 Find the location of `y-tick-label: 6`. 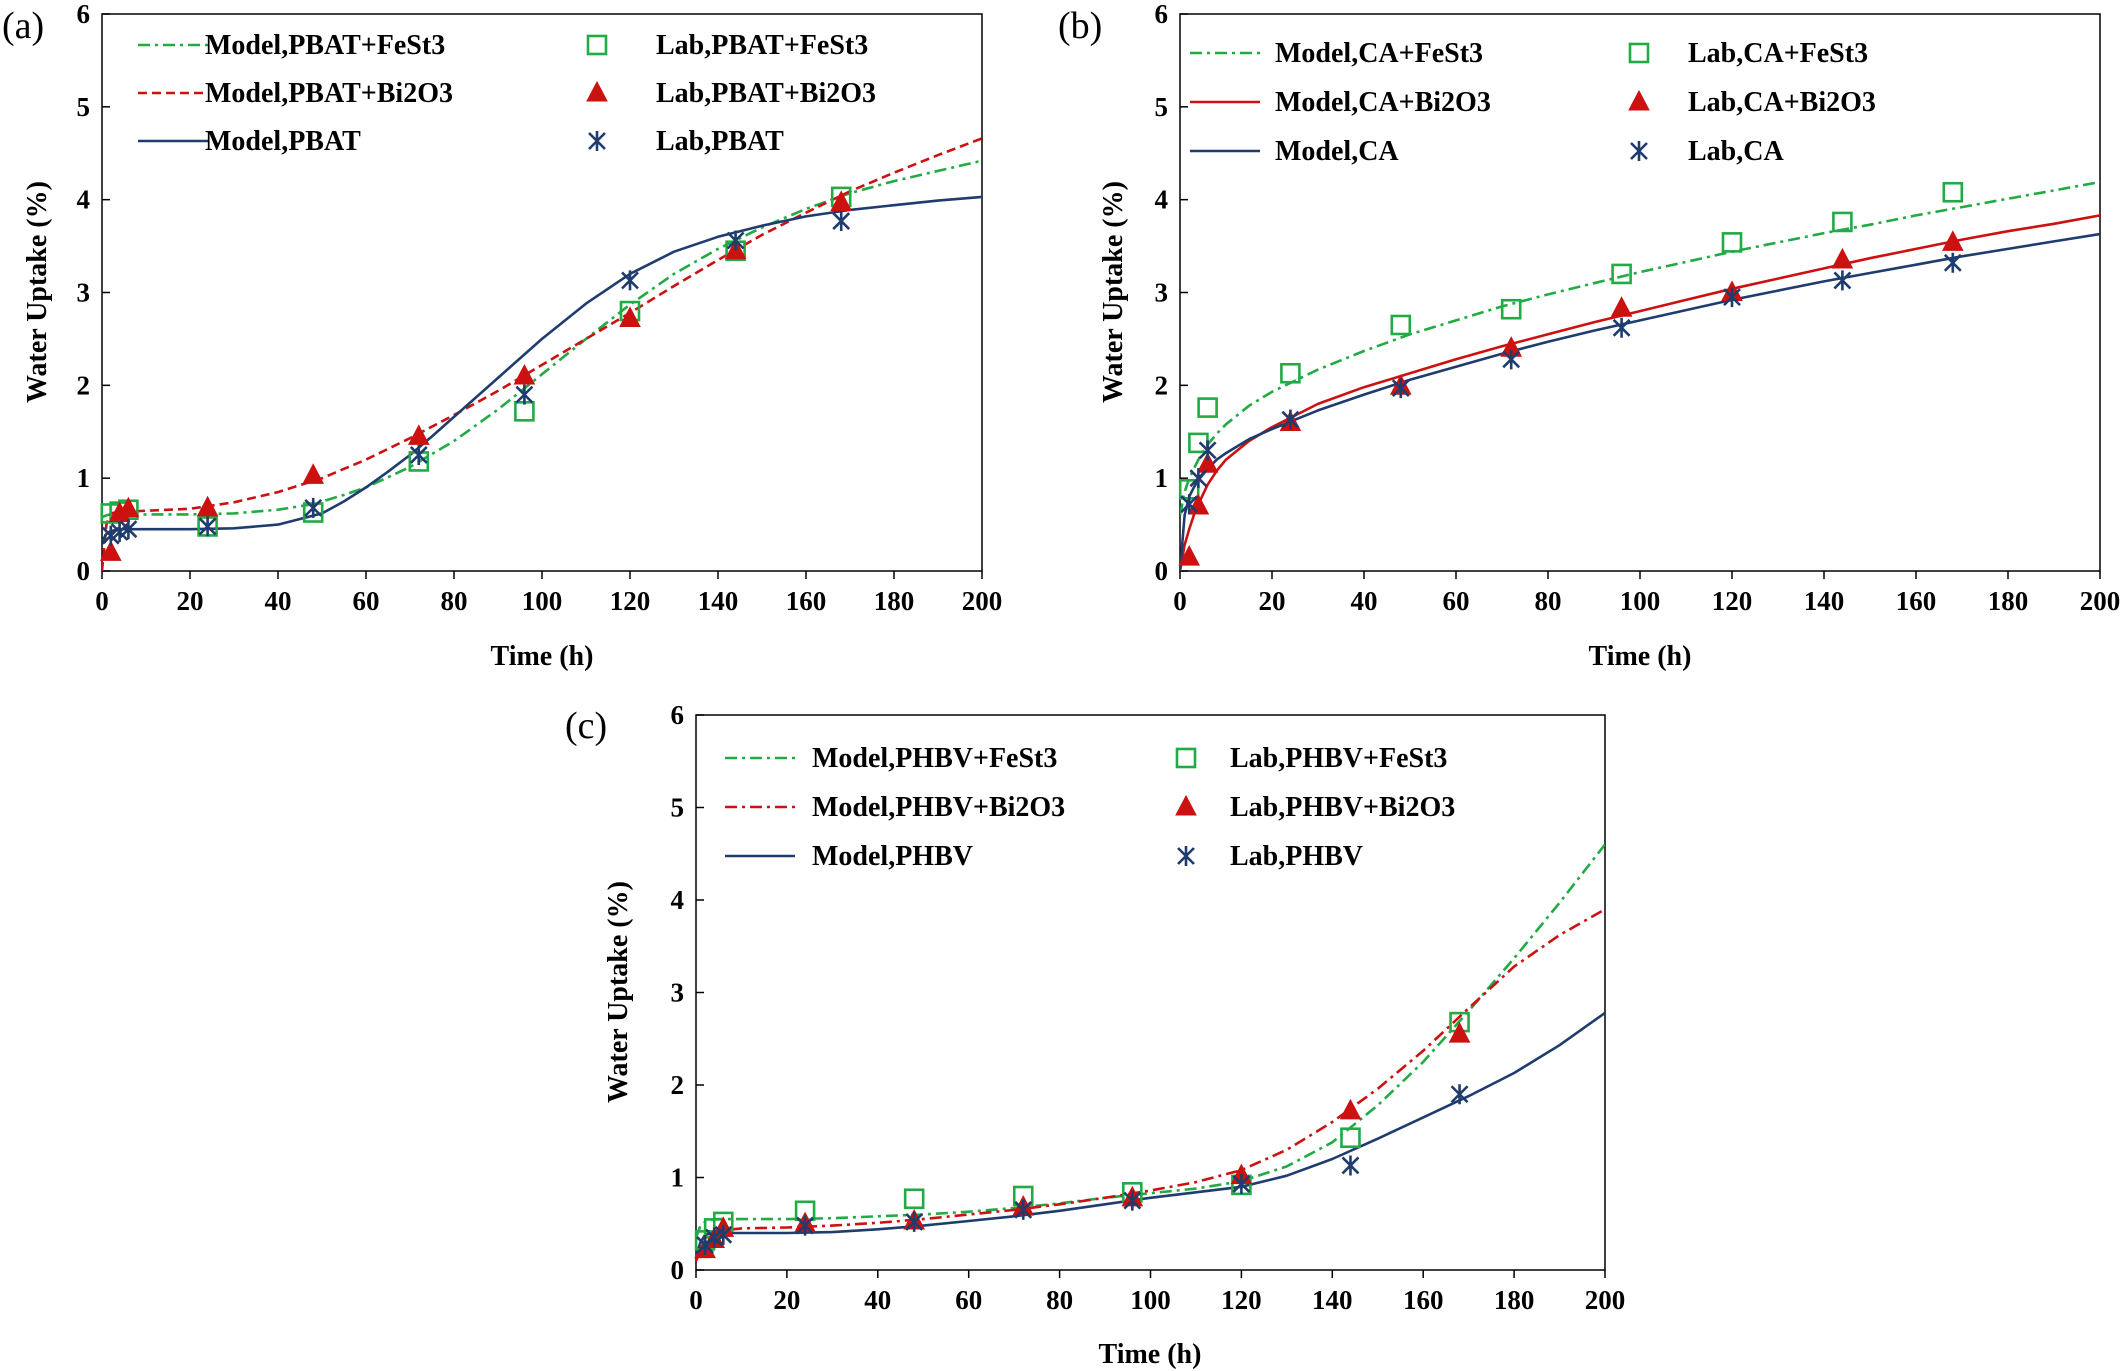

y-tick-label: 6 is located at coordinates (84, 14).